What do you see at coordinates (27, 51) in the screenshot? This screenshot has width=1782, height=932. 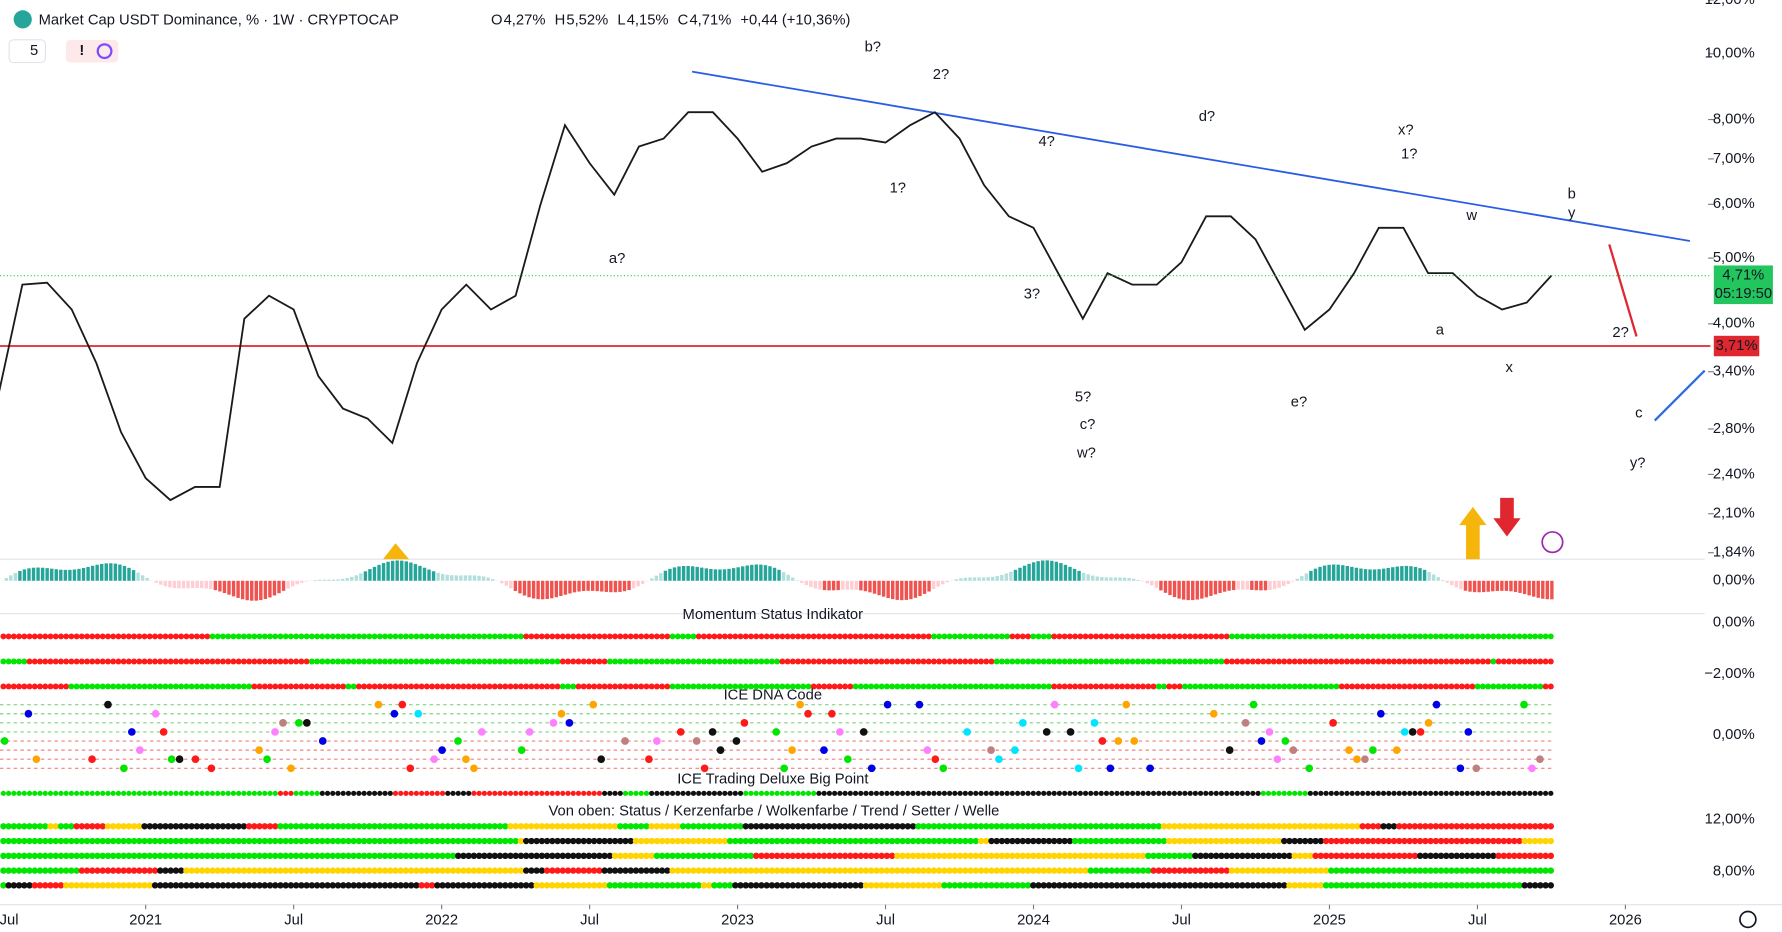 I see `indicator-box` at bounding box center [27, 51].